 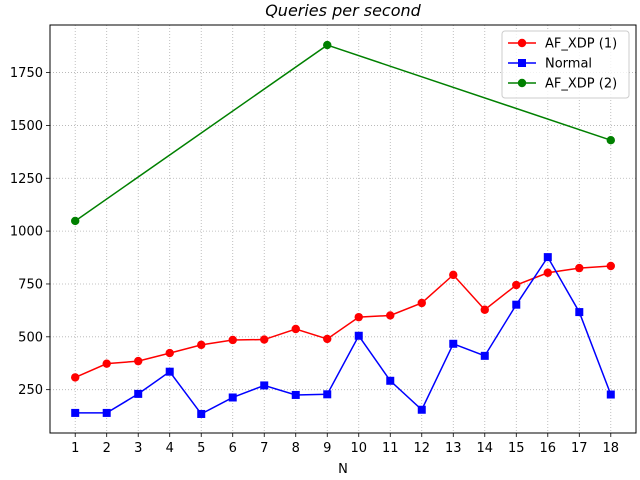 I want to click on legend-label: Normal, so click(x=568, y=64).